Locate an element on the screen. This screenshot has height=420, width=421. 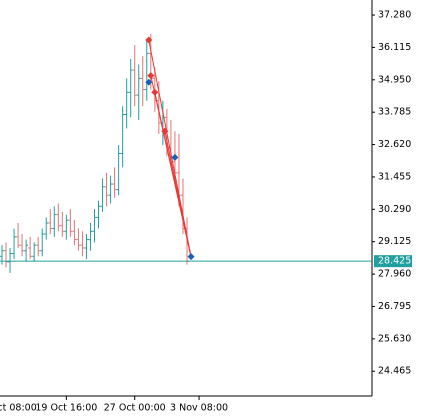
y-tick-label: 37.280 is located at coordinates (394, 15).